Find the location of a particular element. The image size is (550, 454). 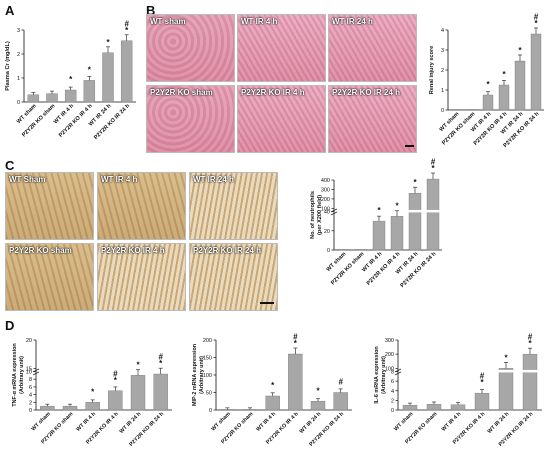

panel-letter-a: A is located at coordinates (10, 10).